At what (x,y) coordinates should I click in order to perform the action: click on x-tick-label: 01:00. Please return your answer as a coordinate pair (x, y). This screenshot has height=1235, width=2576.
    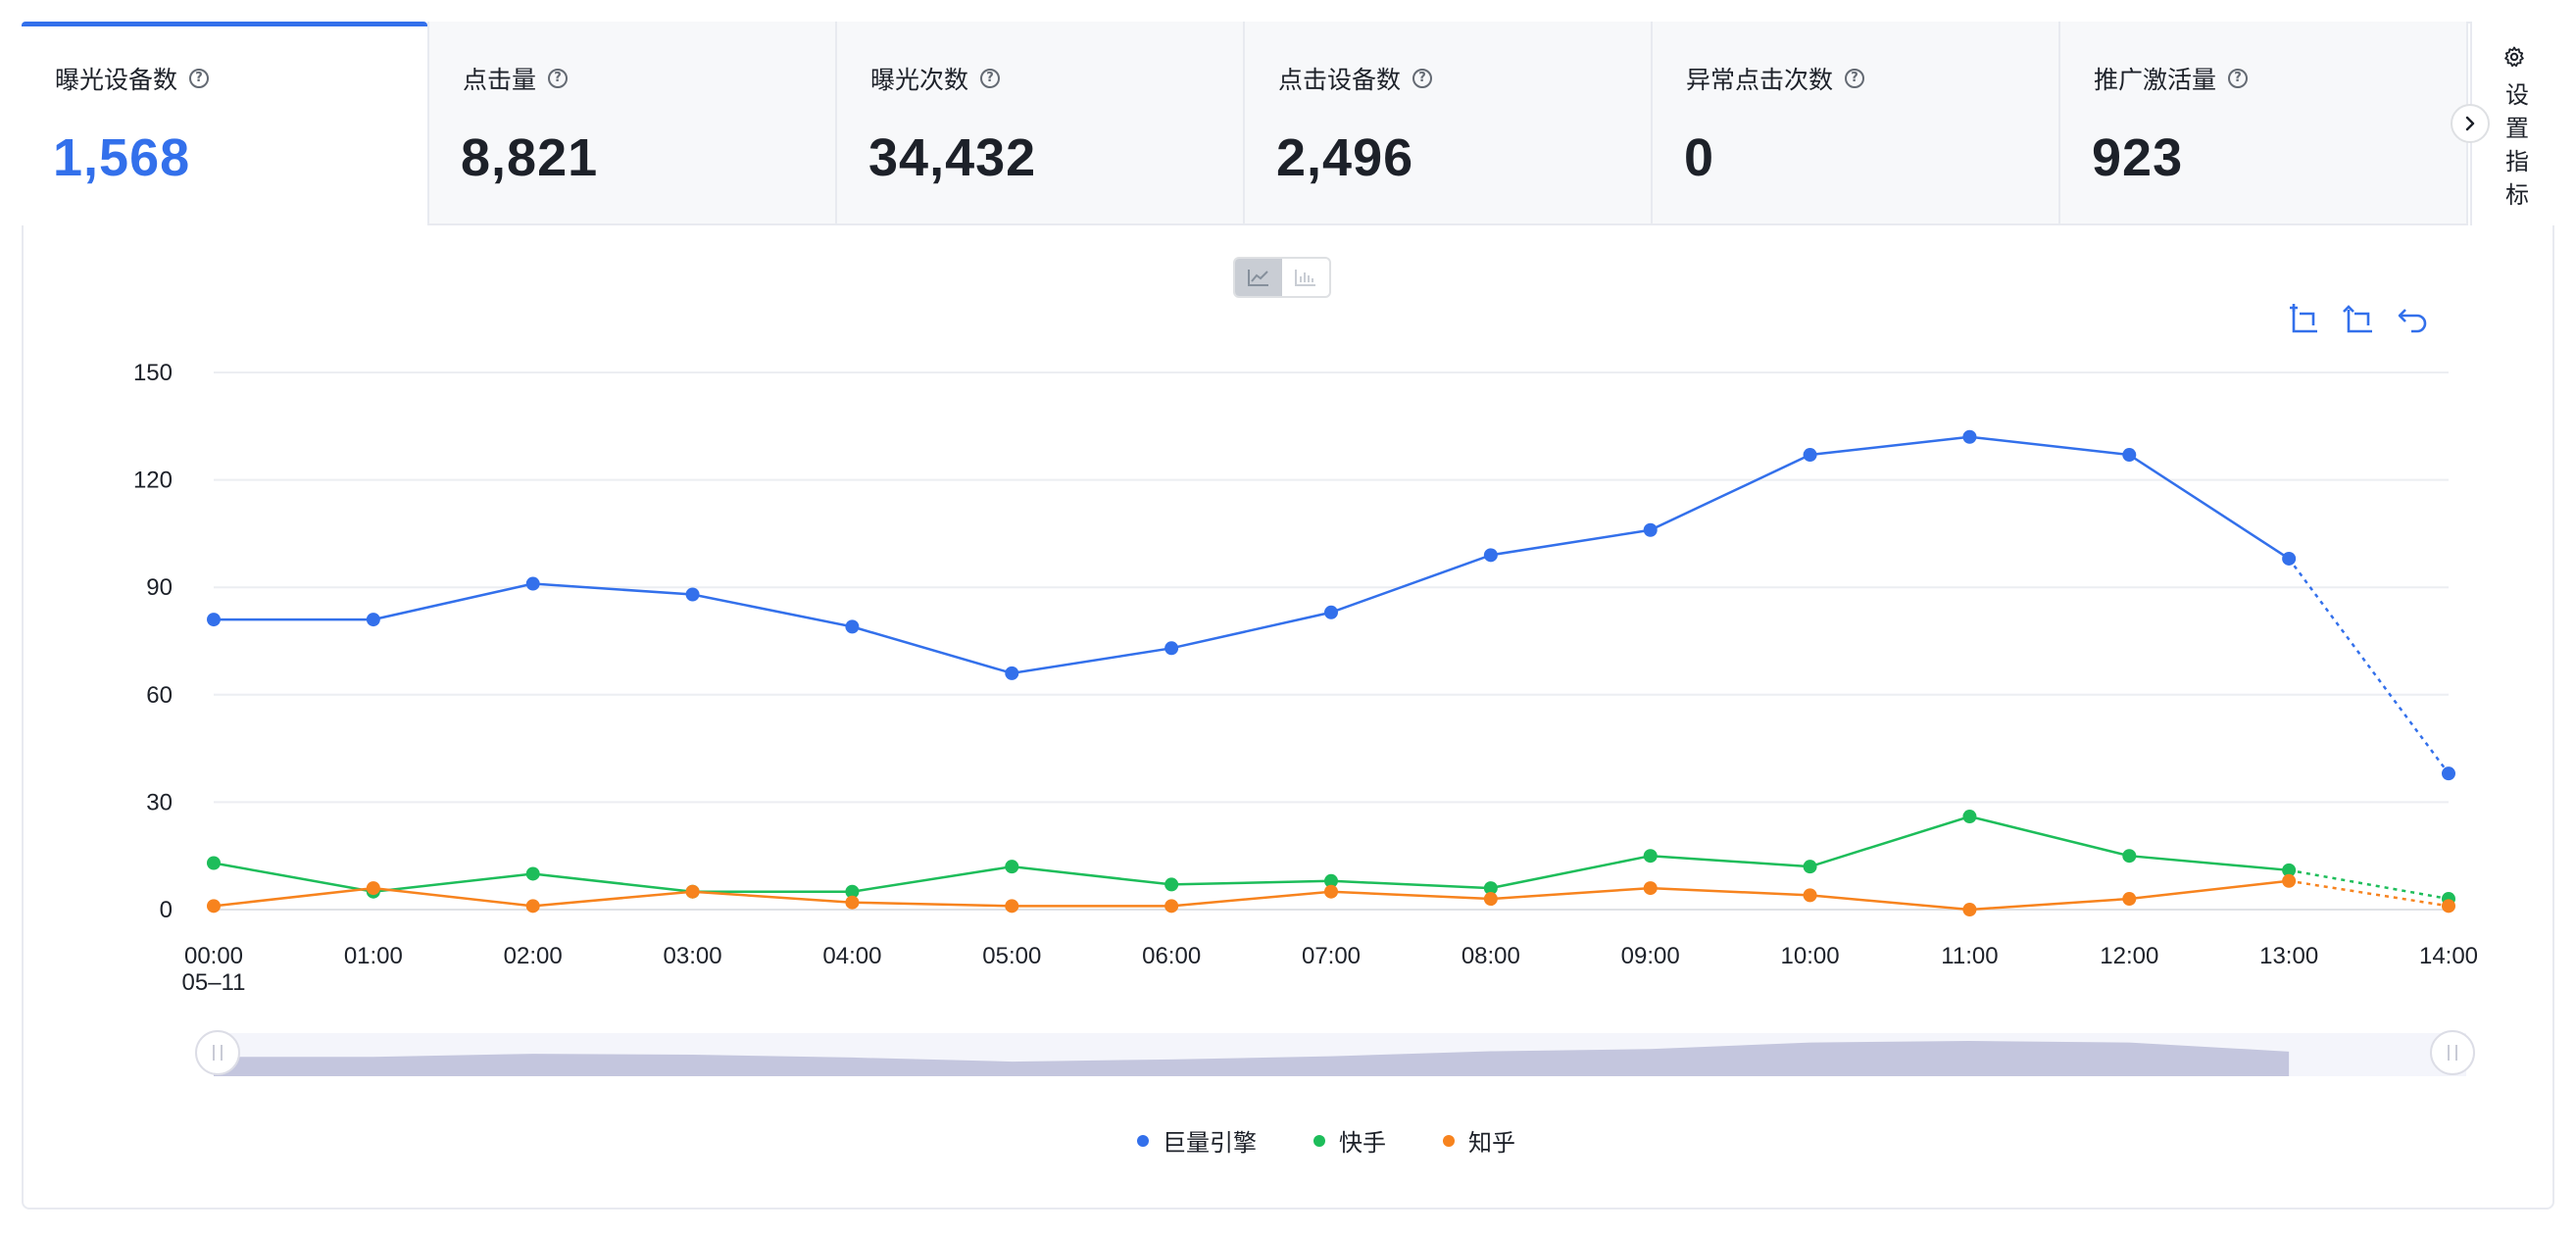
    Looking at the image, I should click on (373, 956).